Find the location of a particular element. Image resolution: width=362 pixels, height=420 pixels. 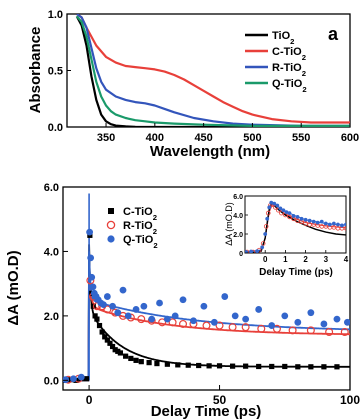

inset-y-tick-label-2: 4.0 is located at coordinates (238, 216).